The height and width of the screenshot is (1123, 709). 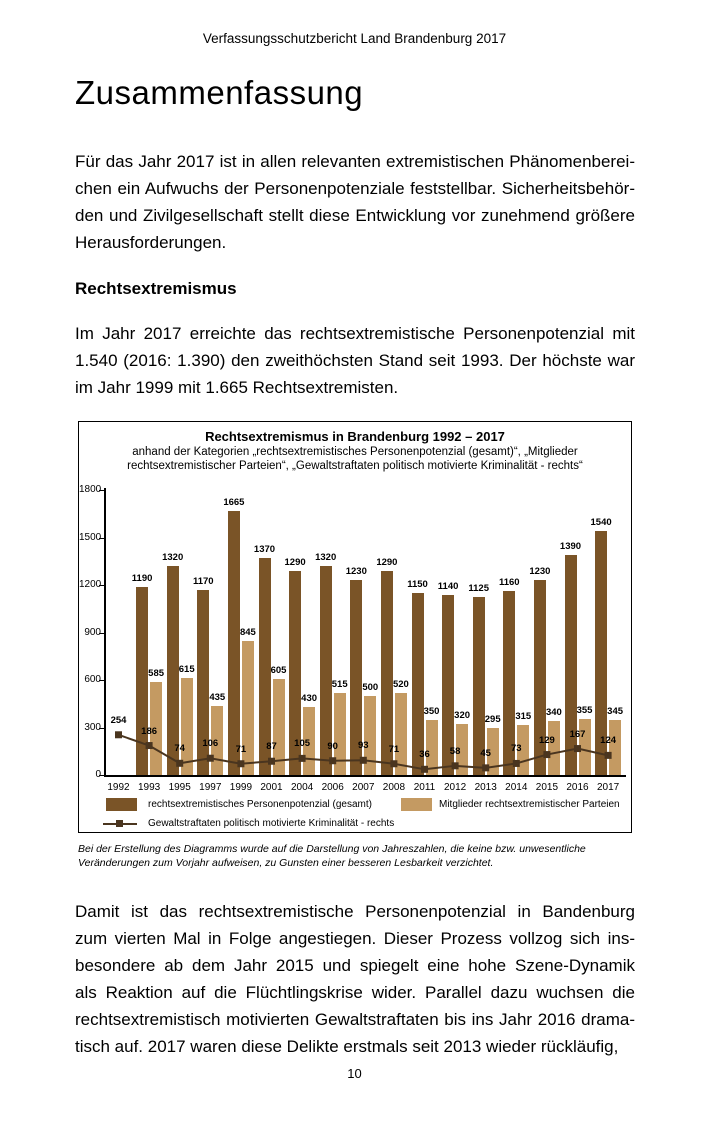 I want to click on value-label-gewaltstraftaten: 45, so click(x=485, y=753).